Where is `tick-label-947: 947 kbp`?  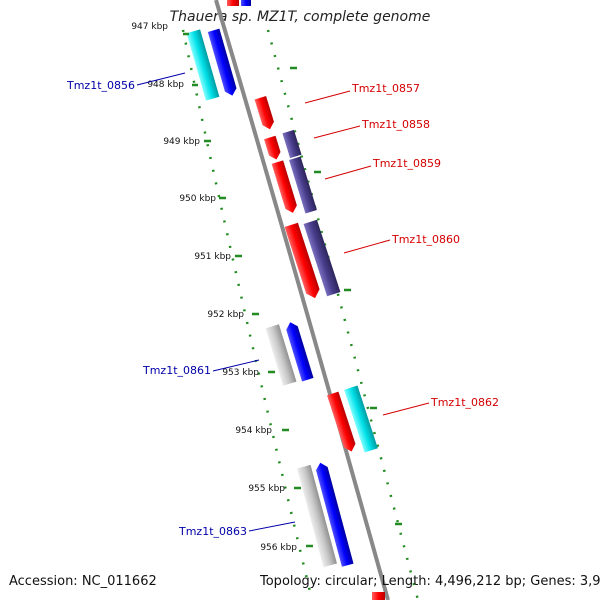 tick-label-947: 947 kbp is located at coordinates (149, 27).